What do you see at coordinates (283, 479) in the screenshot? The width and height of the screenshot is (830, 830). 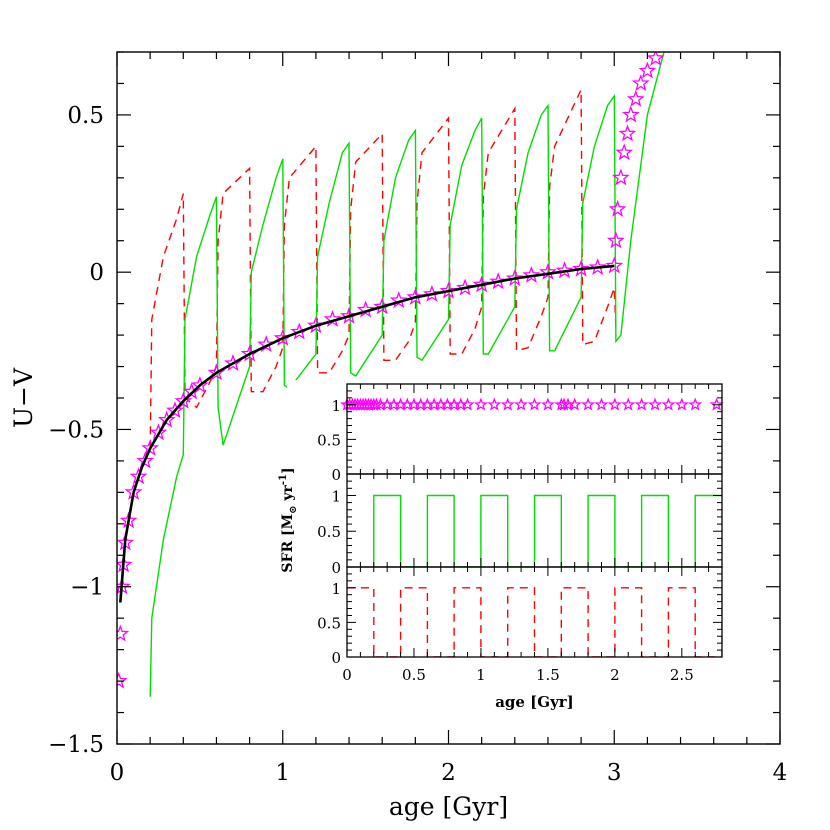 I see `inset-y-axis-label-sup: -1` at bounding box center [283, 479].